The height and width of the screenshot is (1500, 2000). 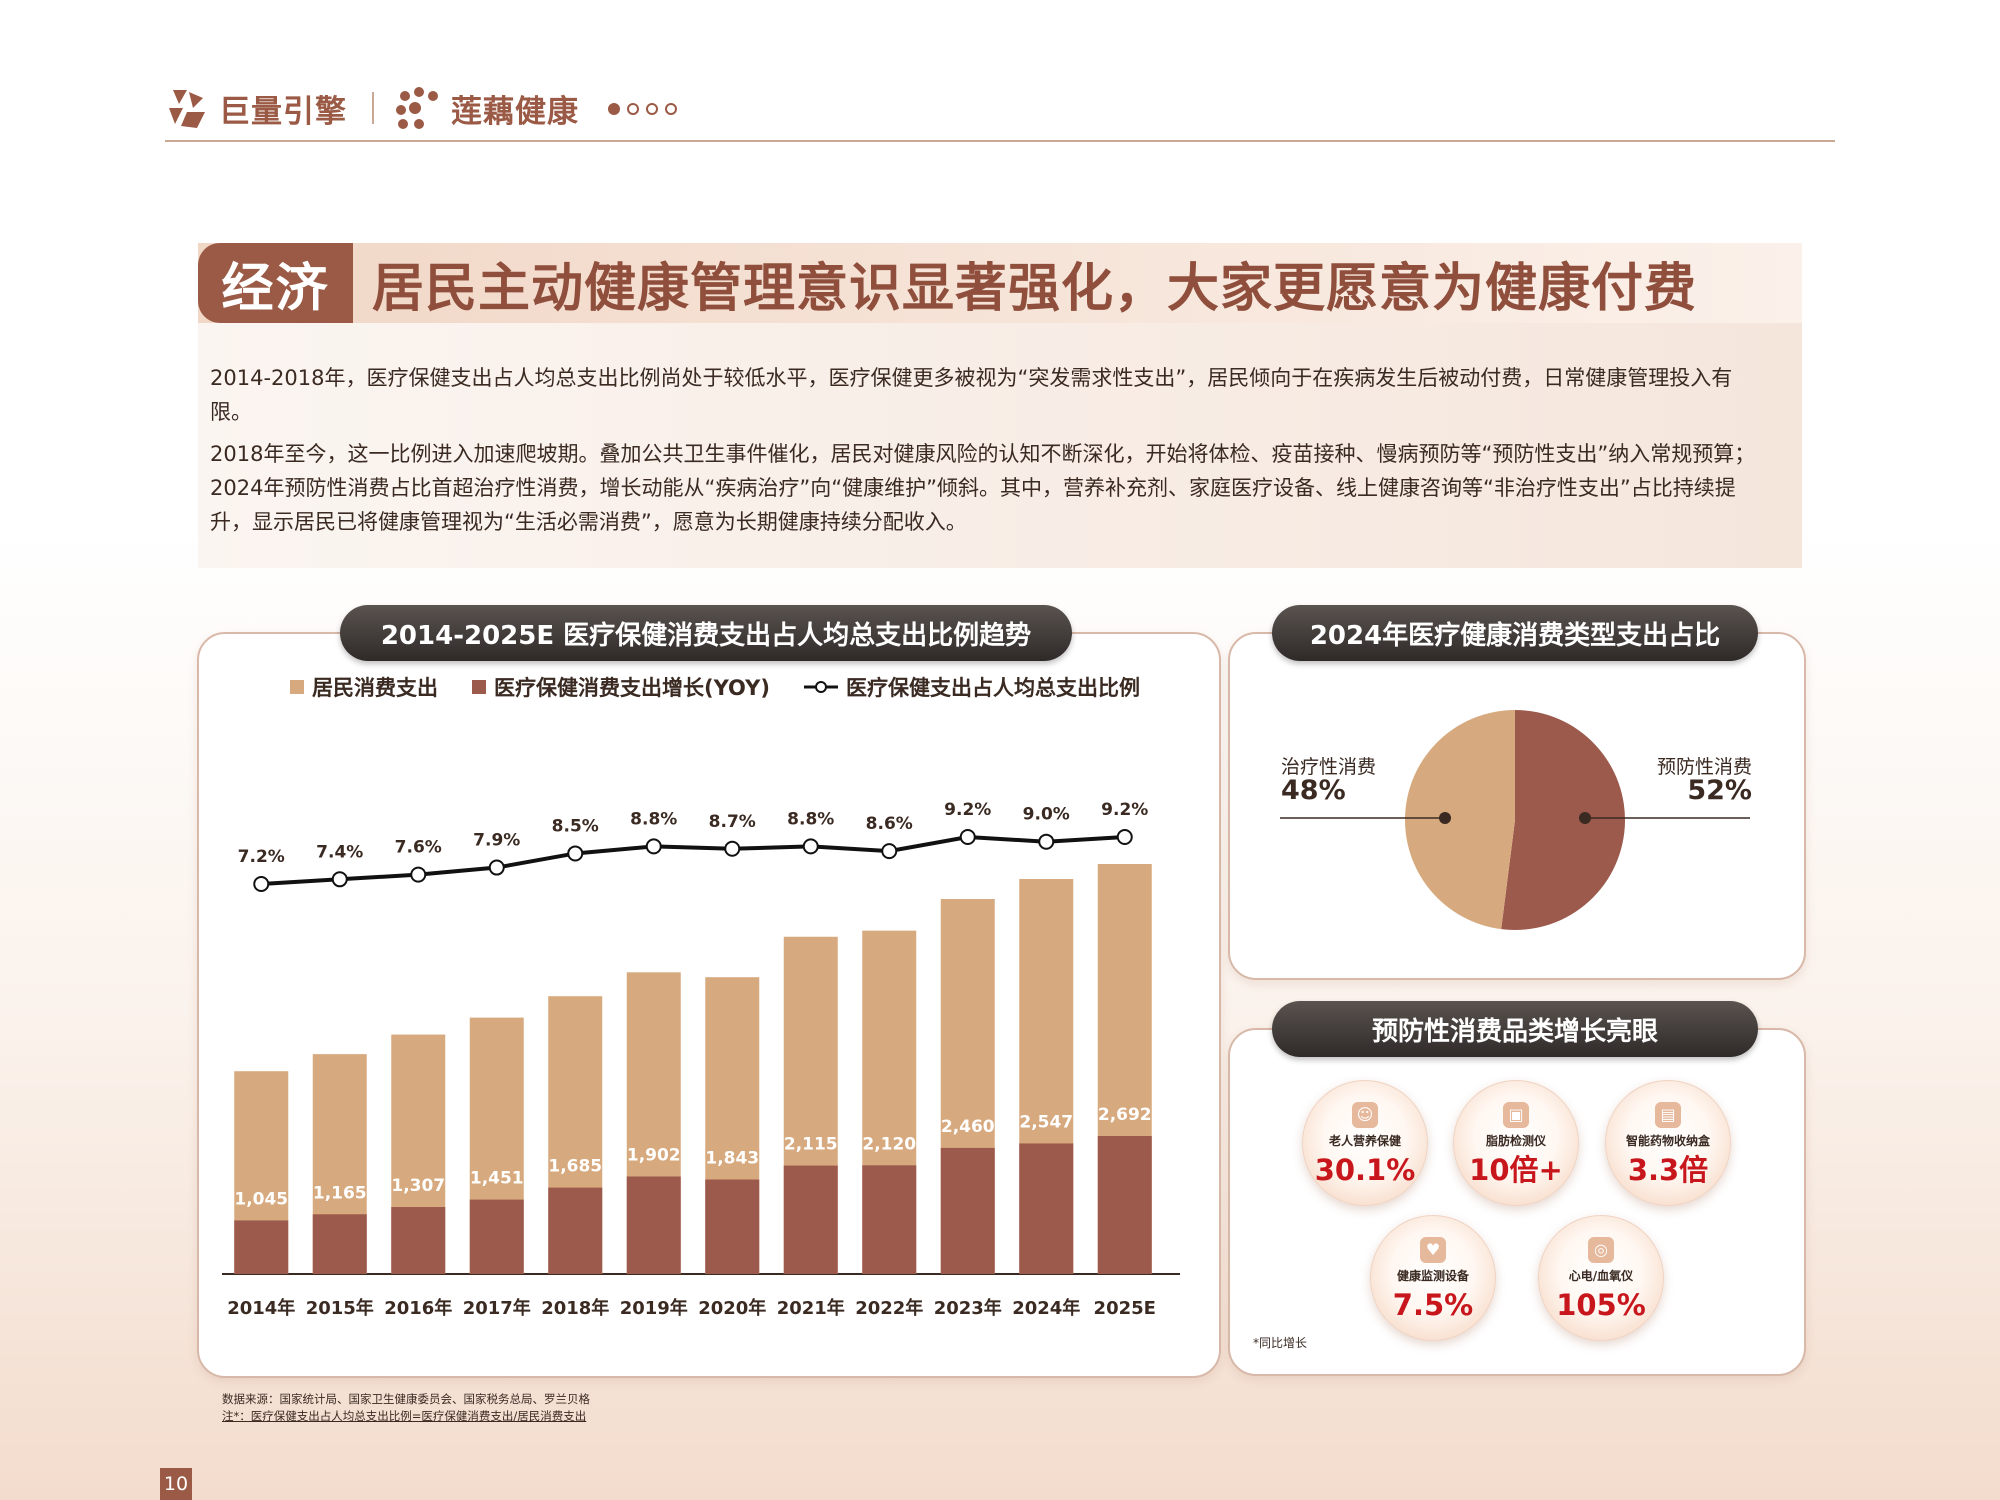 What do you see at coordinates (732, 1159) in the screenshot?
I see `bar-value-label: 1,843` at bounding box center [732, 1159].